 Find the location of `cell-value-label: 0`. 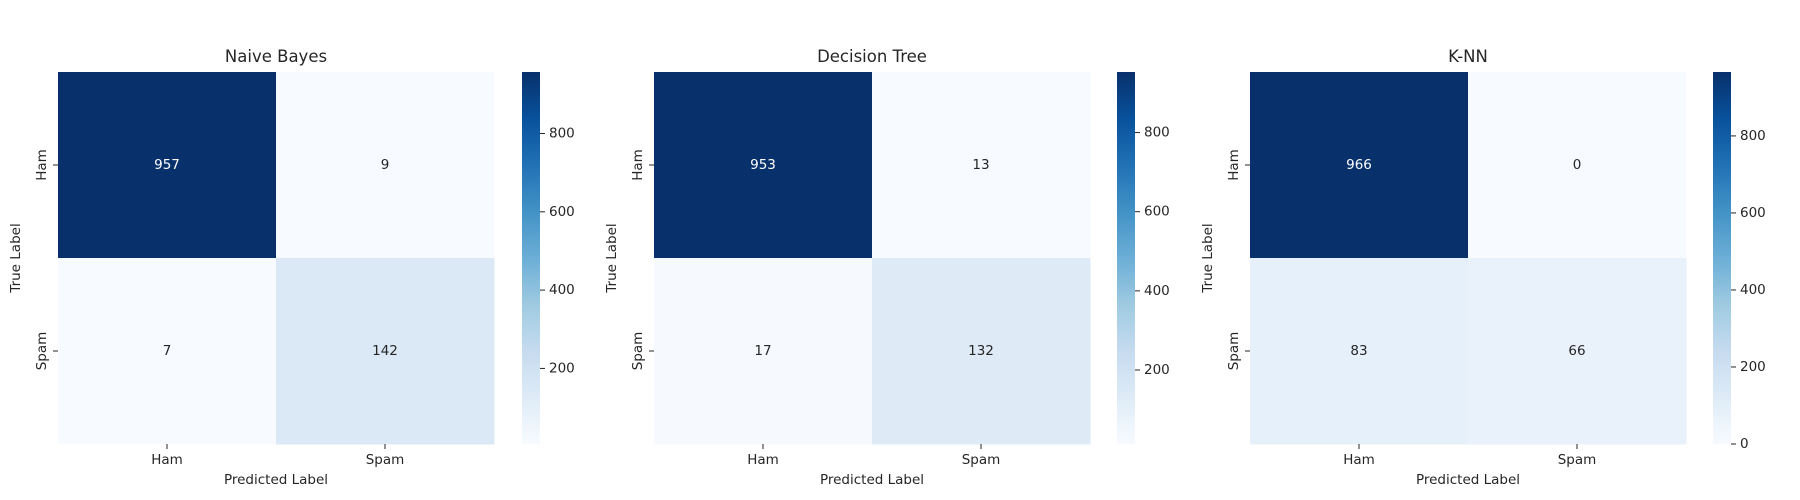

cell-value-label: 0 is located at coordinates (1577, 165).